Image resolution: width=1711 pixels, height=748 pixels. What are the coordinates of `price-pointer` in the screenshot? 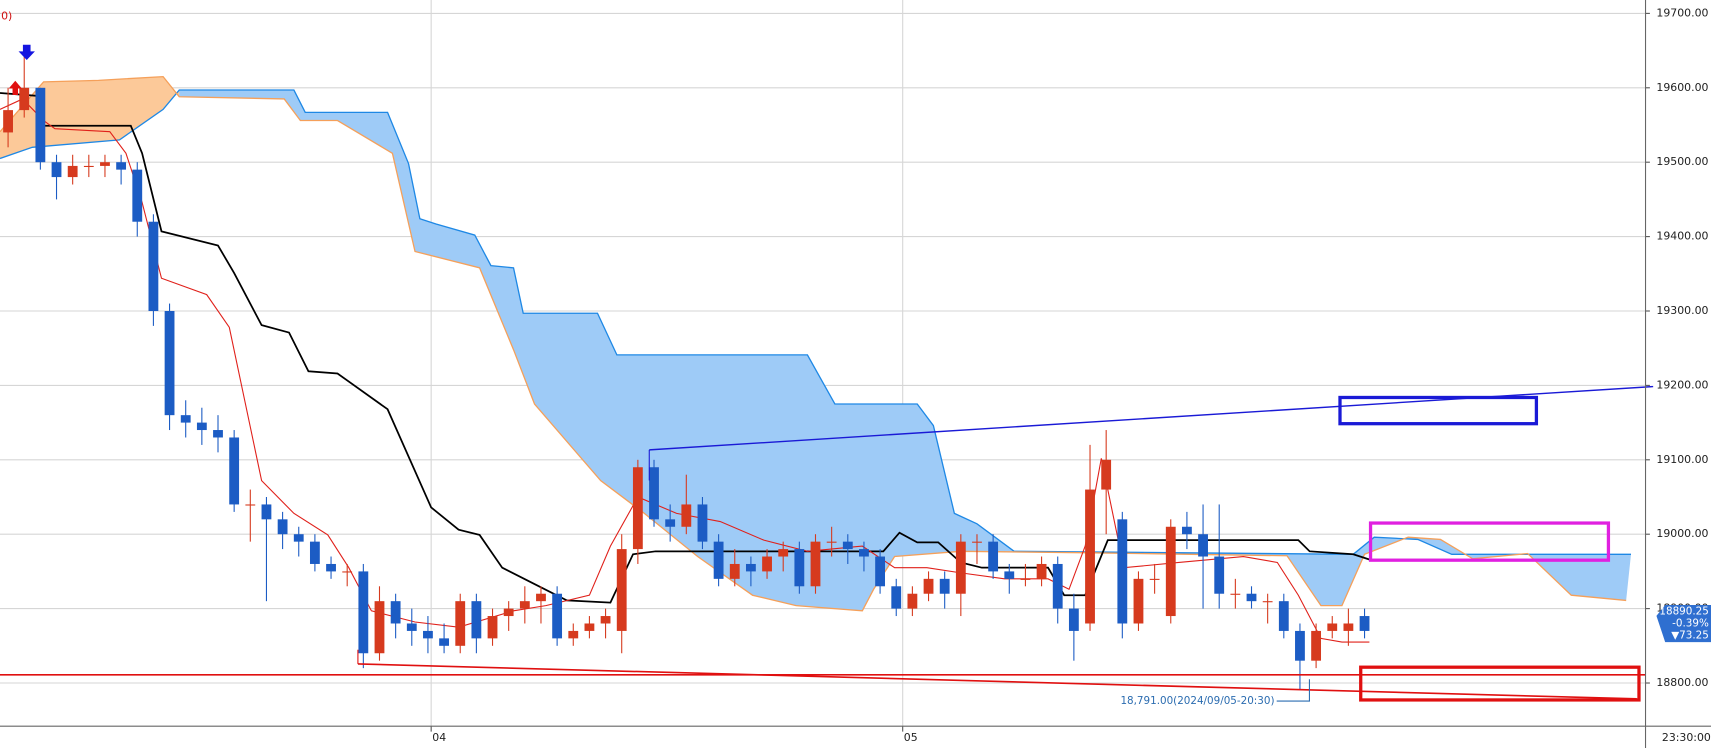 It's located at (1683, 623).